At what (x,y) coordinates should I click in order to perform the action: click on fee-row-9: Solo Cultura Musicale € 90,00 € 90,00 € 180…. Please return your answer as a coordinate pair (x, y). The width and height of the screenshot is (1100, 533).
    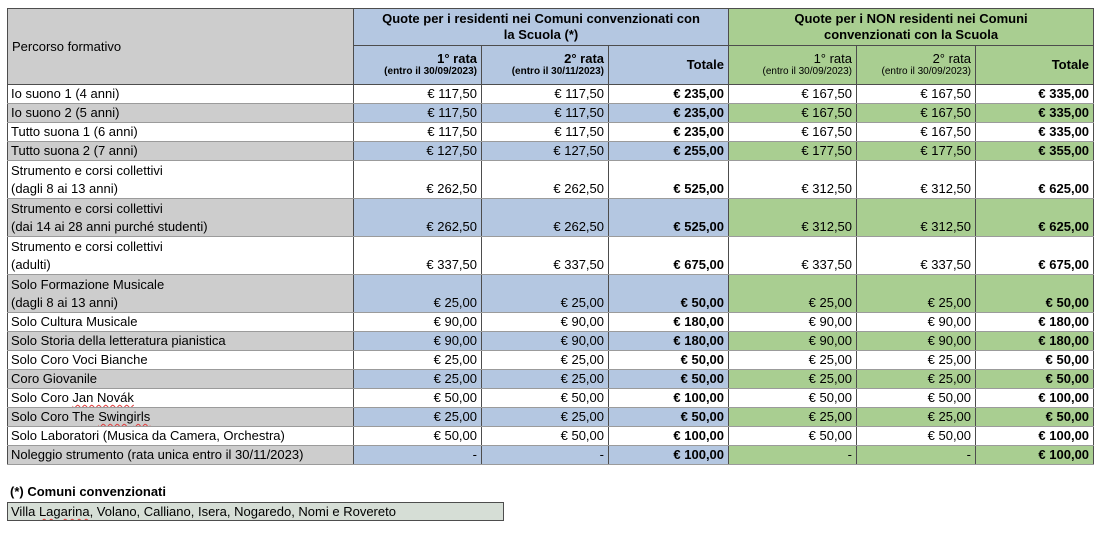
    Looking at the image, I should click on (551, 322).